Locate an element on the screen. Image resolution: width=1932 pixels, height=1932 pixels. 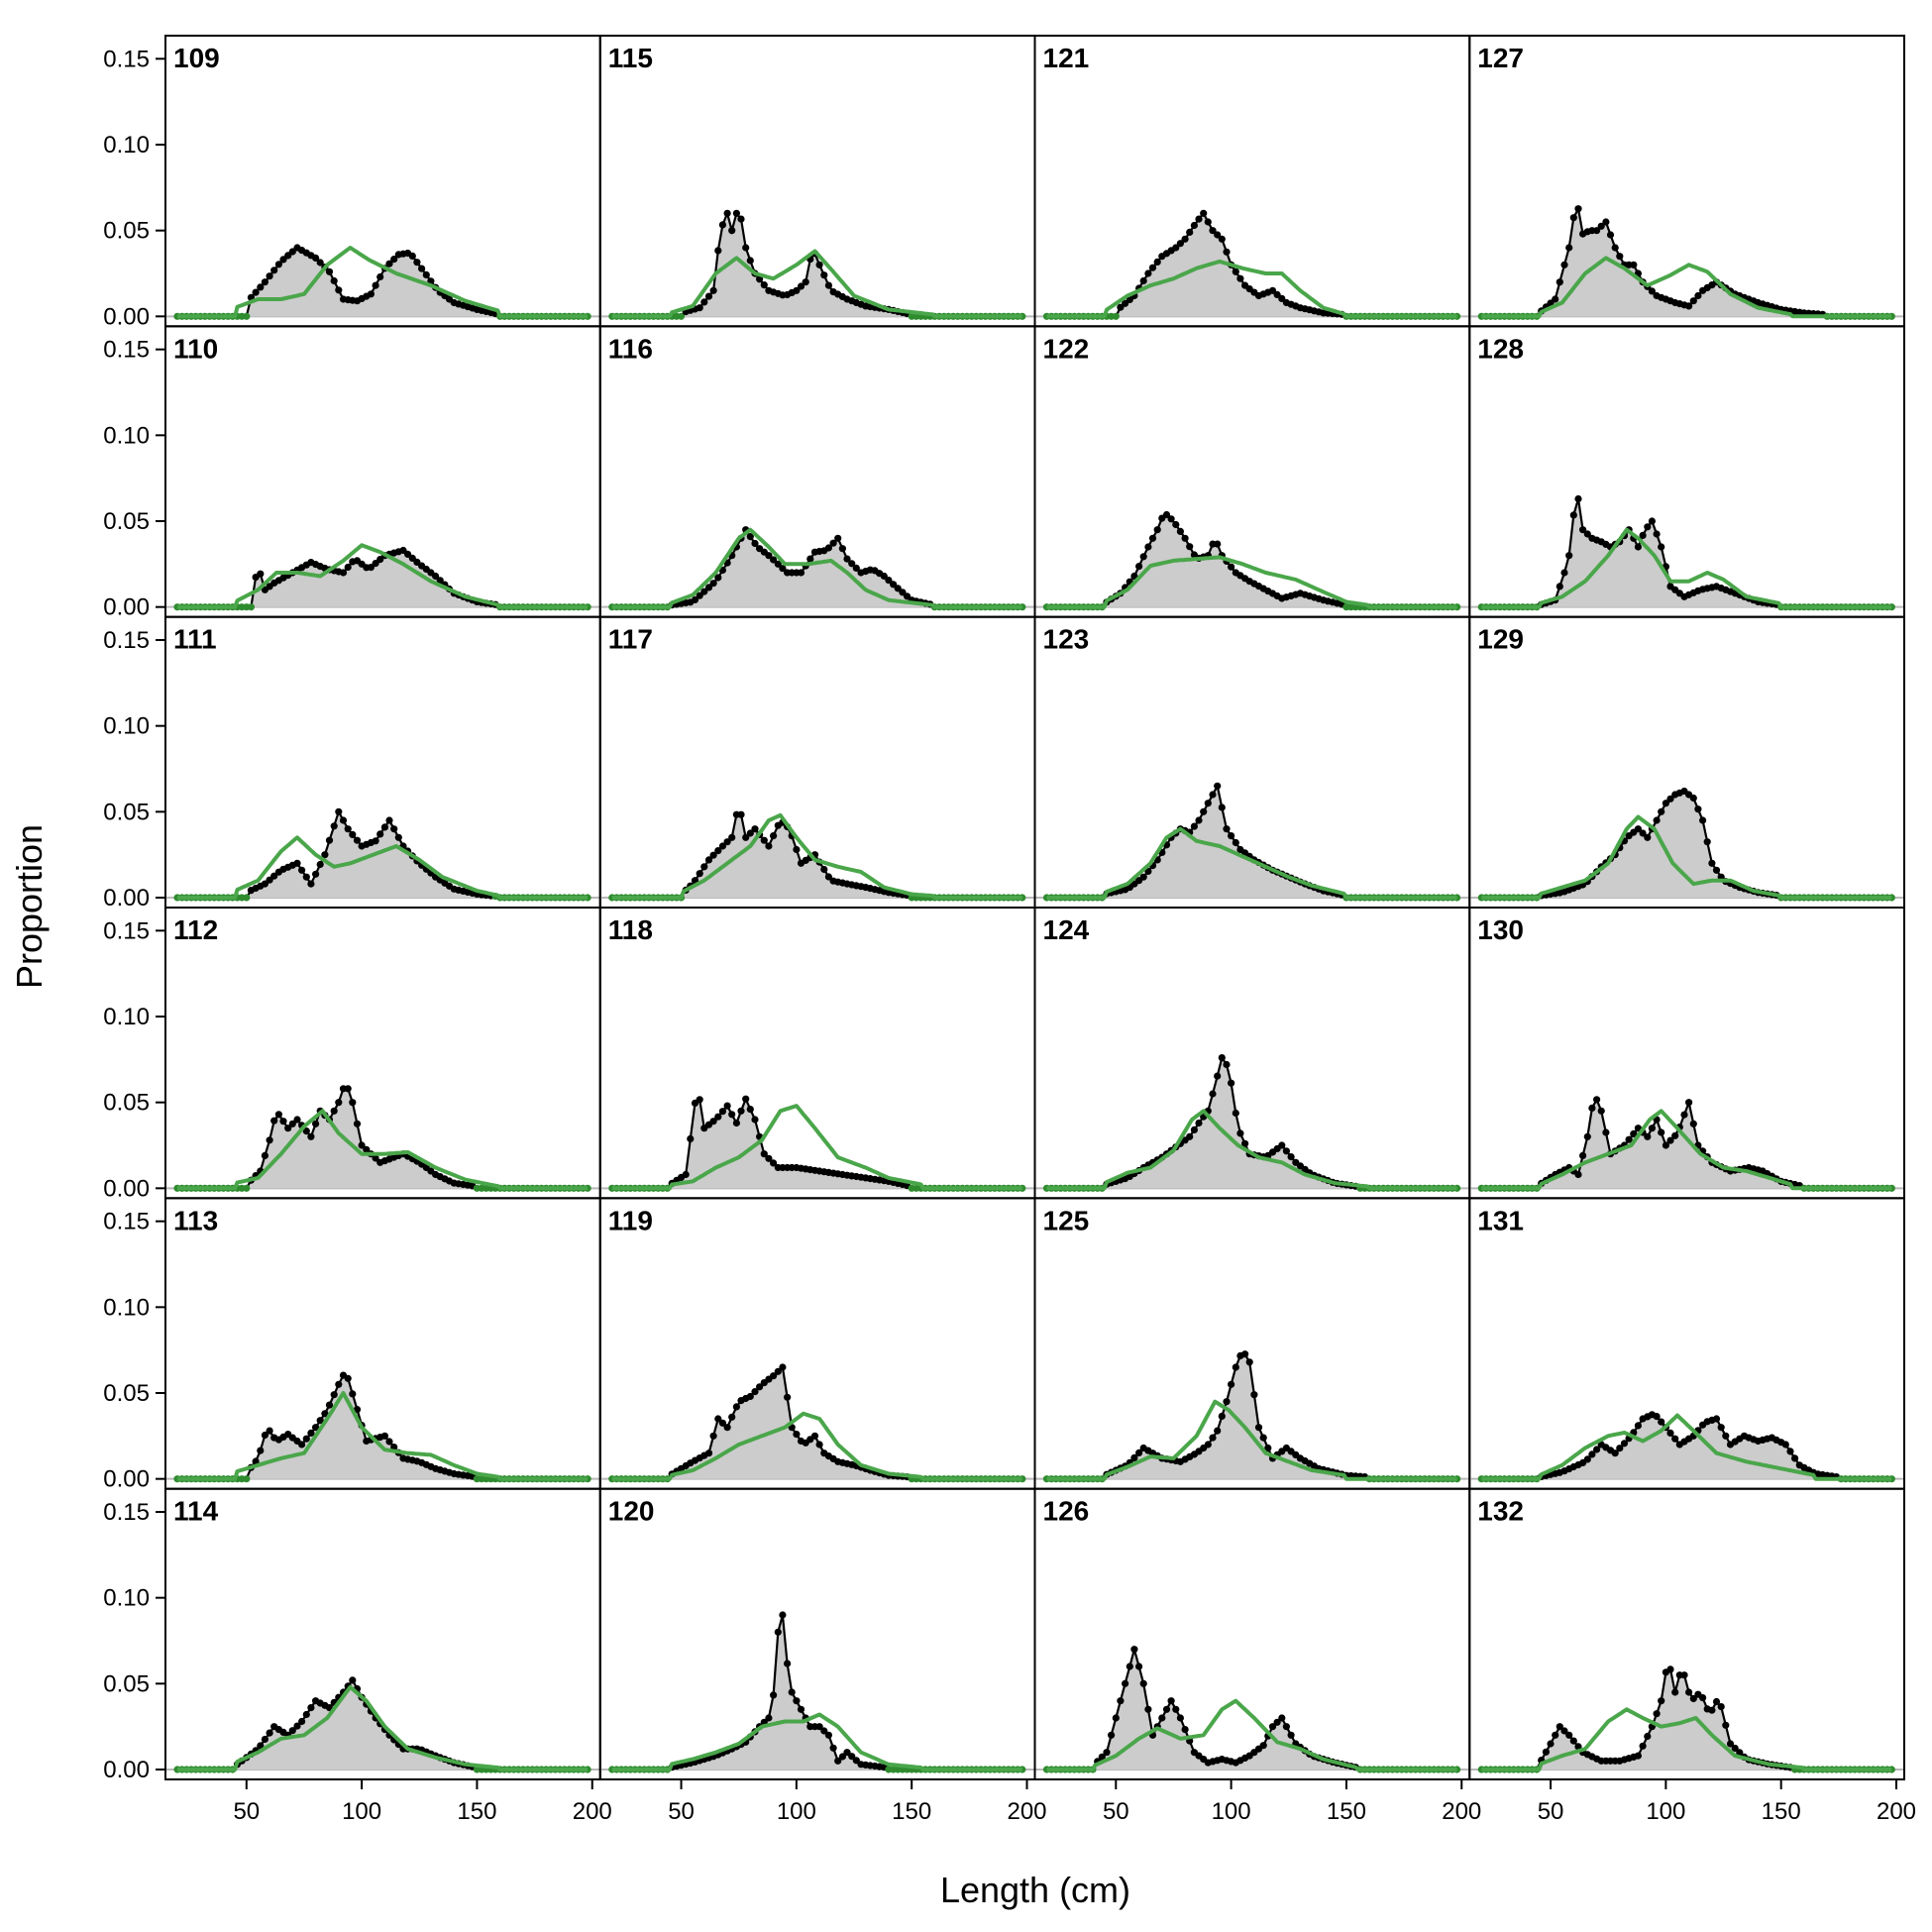
y-tick-label: 0.05 is located at coordinates (127, 1394).